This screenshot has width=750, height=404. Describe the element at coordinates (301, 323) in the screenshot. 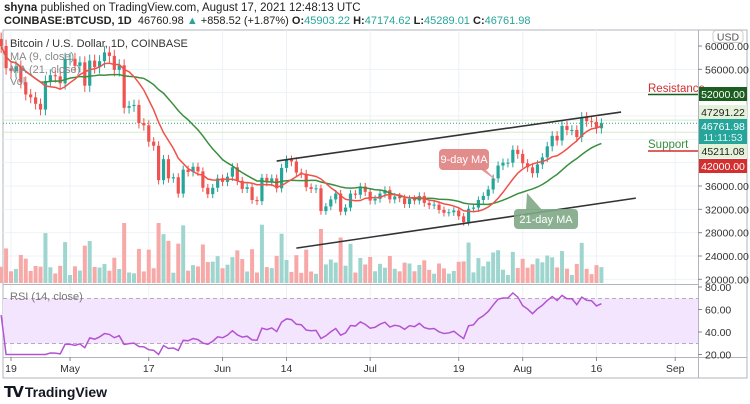

I see `rsi-line` at that location.